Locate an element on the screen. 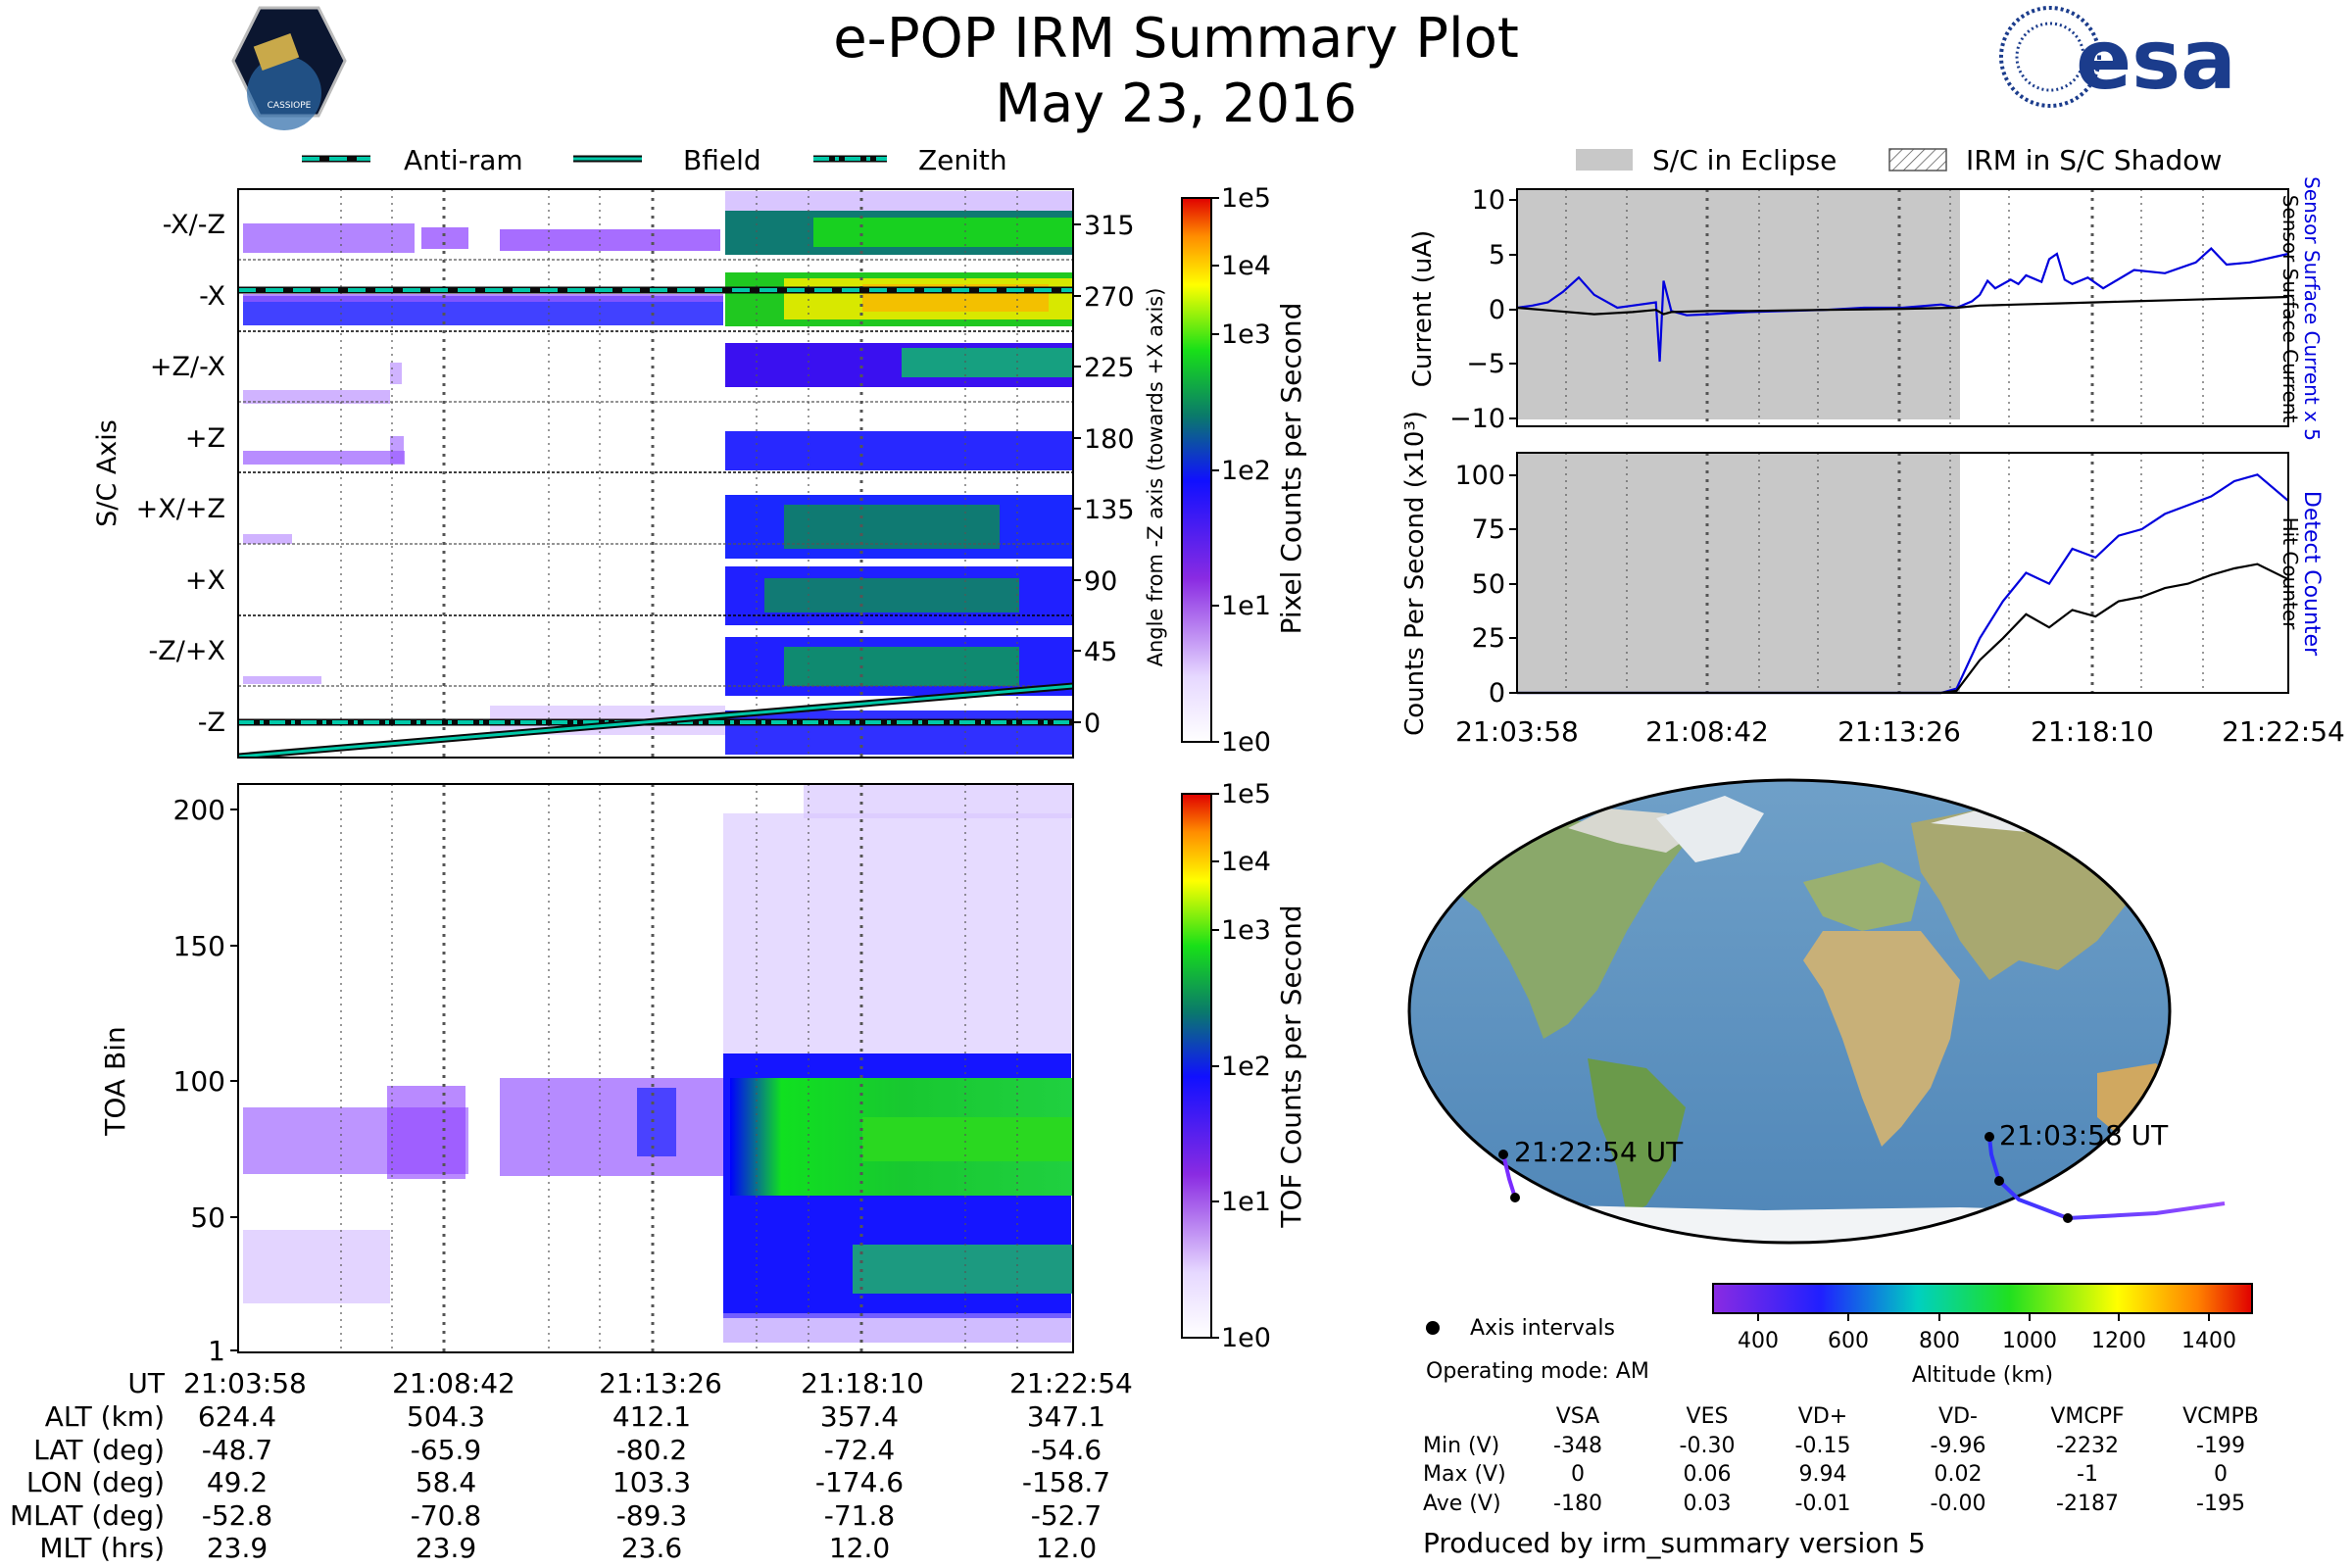 The height and width of the screenshot is (1568, 2352). current-ylabel: Current (uA) is located at coordinates (1423, 308).